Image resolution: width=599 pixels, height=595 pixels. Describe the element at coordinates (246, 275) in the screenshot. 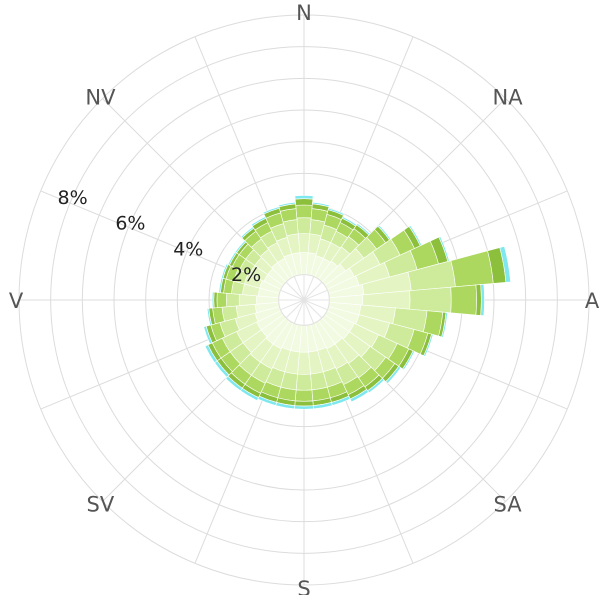

I see `ring-label: 2%` at that location.